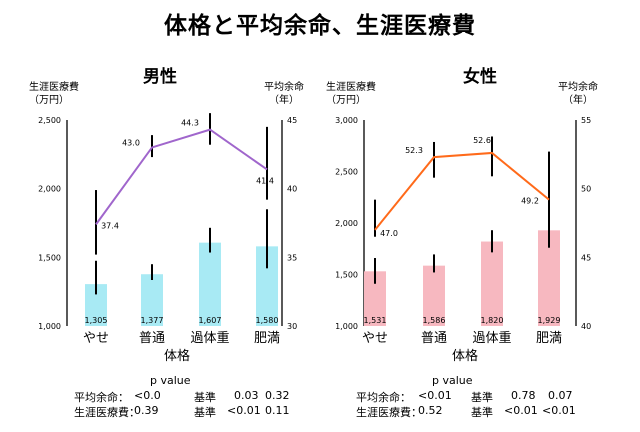 The image size is (640, 432). I want to click on bar-value-label: 1,305, so click(96, 320).